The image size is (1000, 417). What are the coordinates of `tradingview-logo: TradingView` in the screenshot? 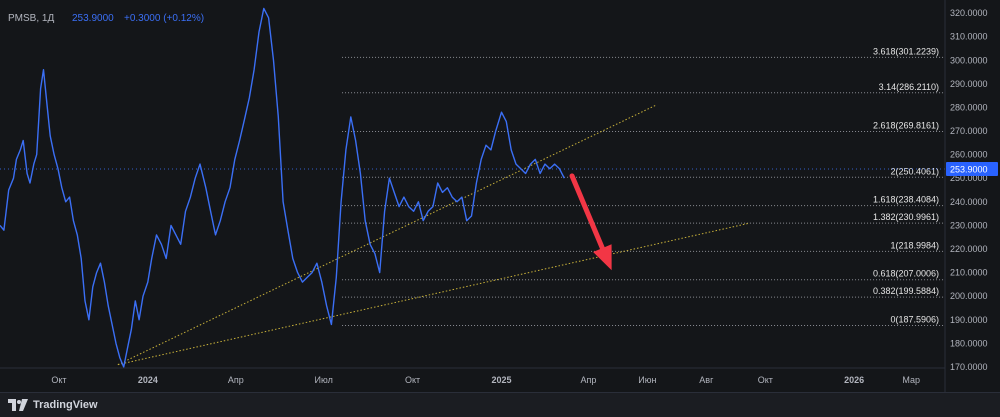 It's located at (53, 405).